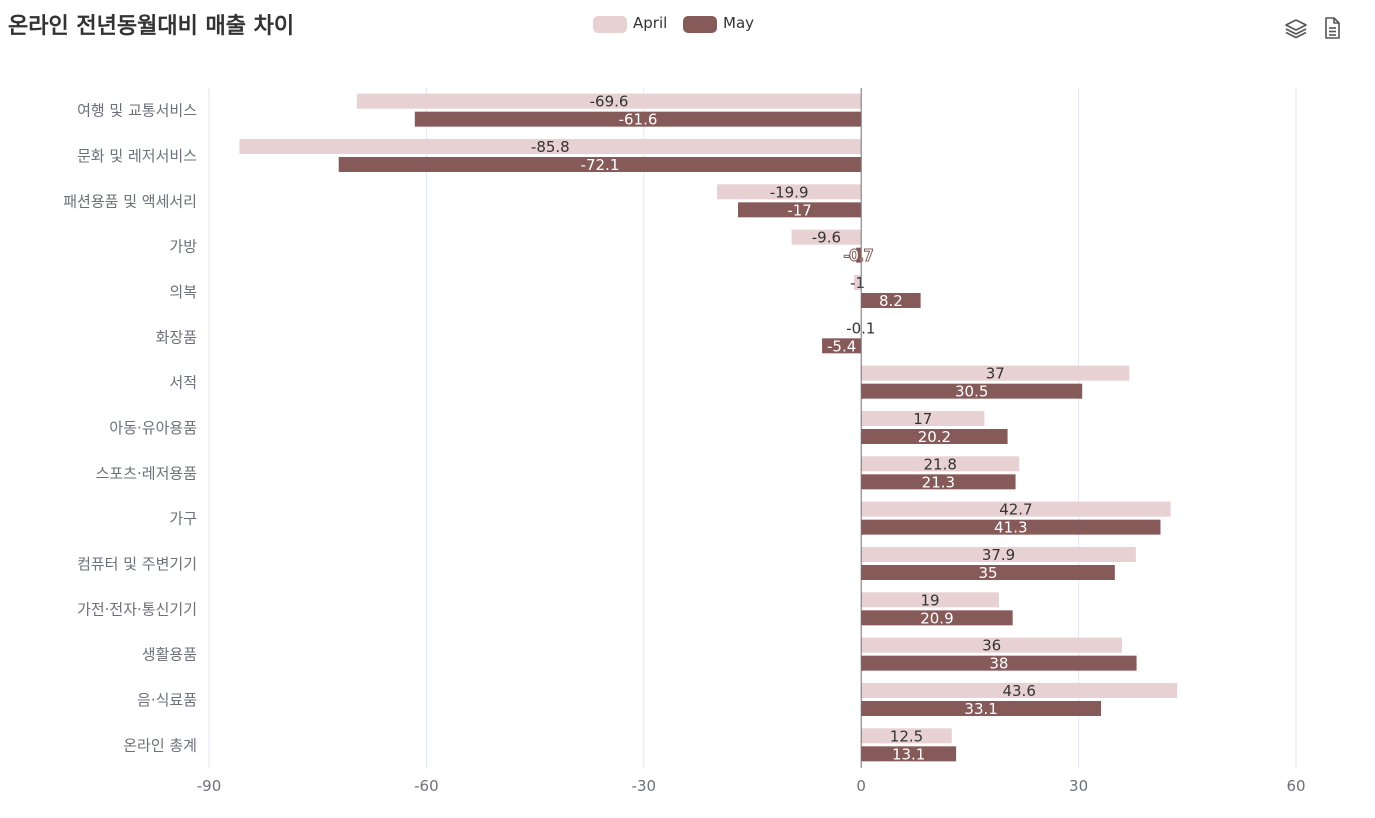  Describe the element at coordinates (739, 23) in the screenshot. I see `legend-label-may: May` at that location.